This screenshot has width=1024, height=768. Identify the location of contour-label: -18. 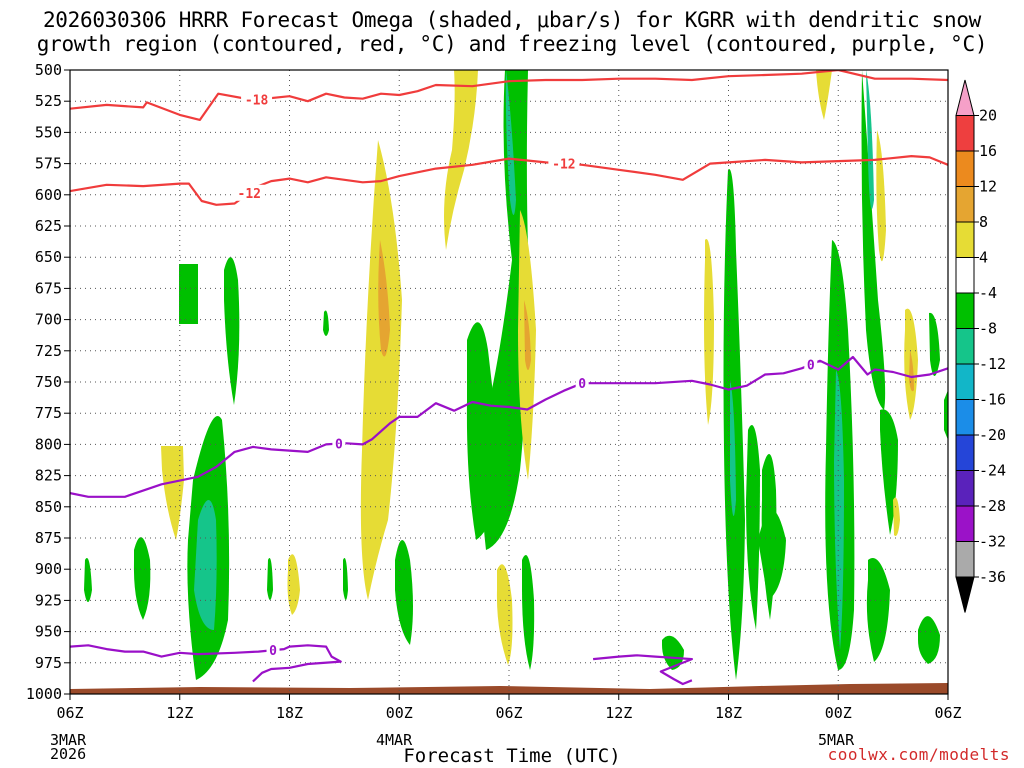
(257, 101).